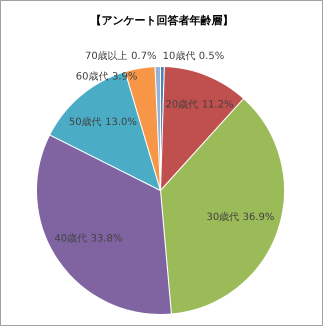  I want to click on data-label: 11.2%, so click(218, 105).